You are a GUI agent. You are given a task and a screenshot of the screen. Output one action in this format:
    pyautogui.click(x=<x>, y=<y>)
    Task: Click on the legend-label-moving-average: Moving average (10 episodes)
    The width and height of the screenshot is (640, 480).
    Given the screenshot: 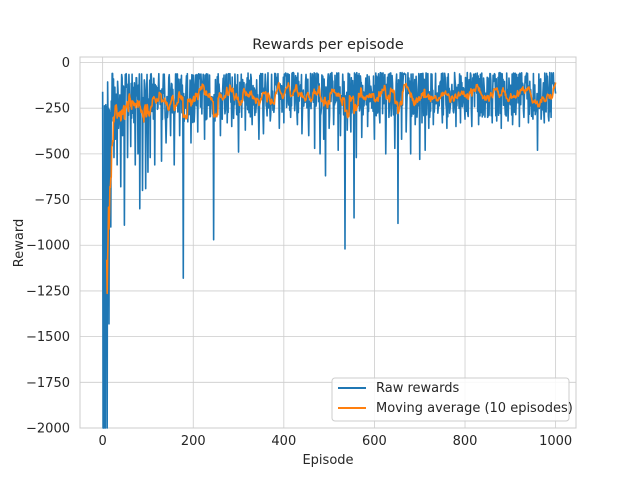 What is the action you would take?
    pyautogui.click(x=474, y=408)
    